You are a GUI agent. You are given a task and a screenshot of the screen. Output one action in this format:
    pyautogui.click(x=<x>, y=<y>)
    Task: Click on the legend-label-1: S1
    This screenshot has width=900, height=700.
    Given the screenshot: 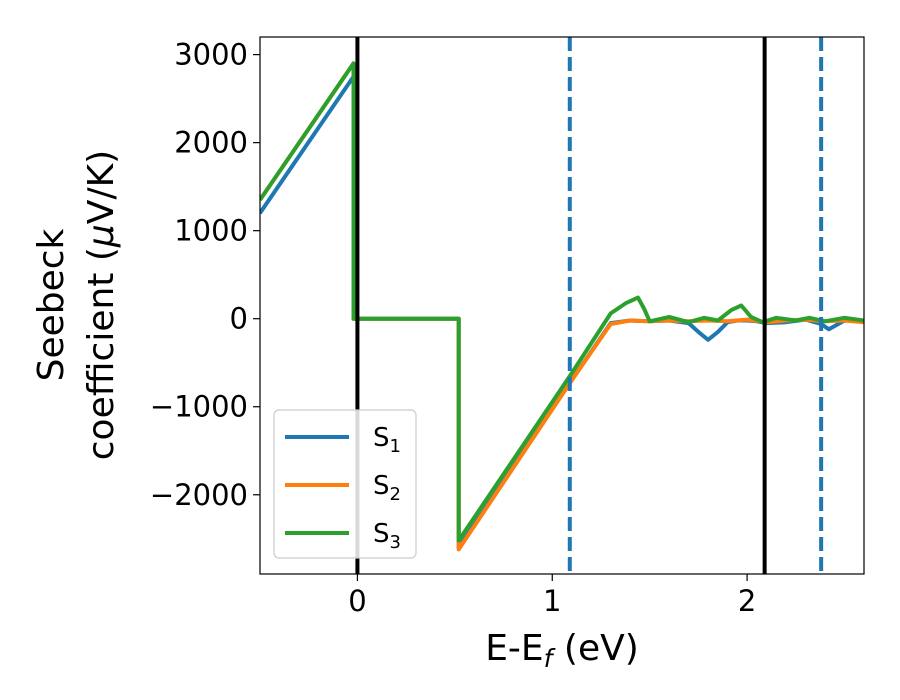 What is the action you would take?
    pyautogui.click(x=387, y=440)
    